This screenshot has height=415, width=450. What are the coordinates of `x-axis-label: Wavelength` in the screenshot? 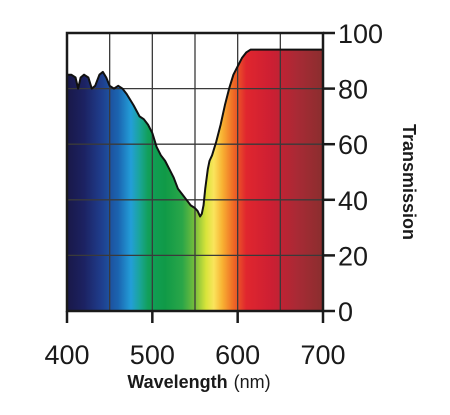 It's located at (177, 382).